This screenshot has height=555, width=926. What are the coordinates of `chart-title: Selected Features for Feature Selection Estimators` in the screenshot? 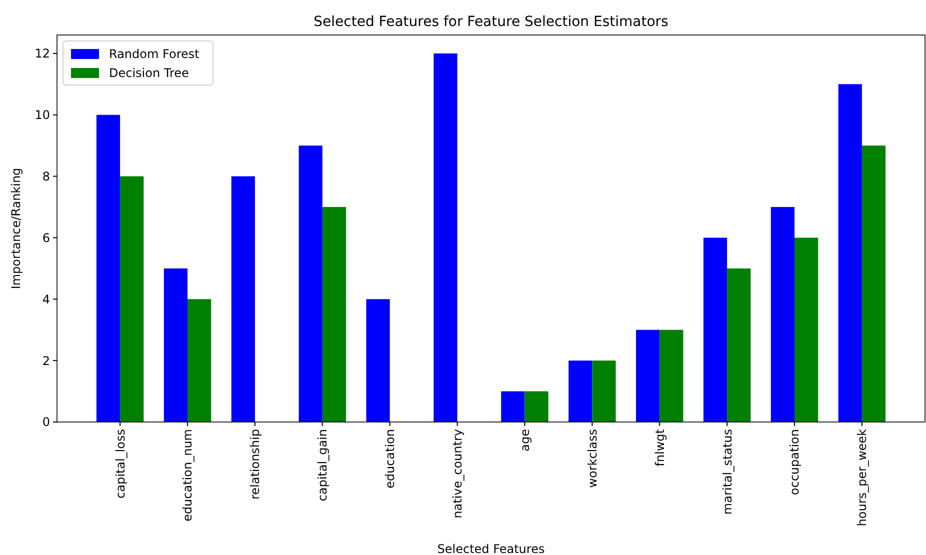 It's located at (491, 22).